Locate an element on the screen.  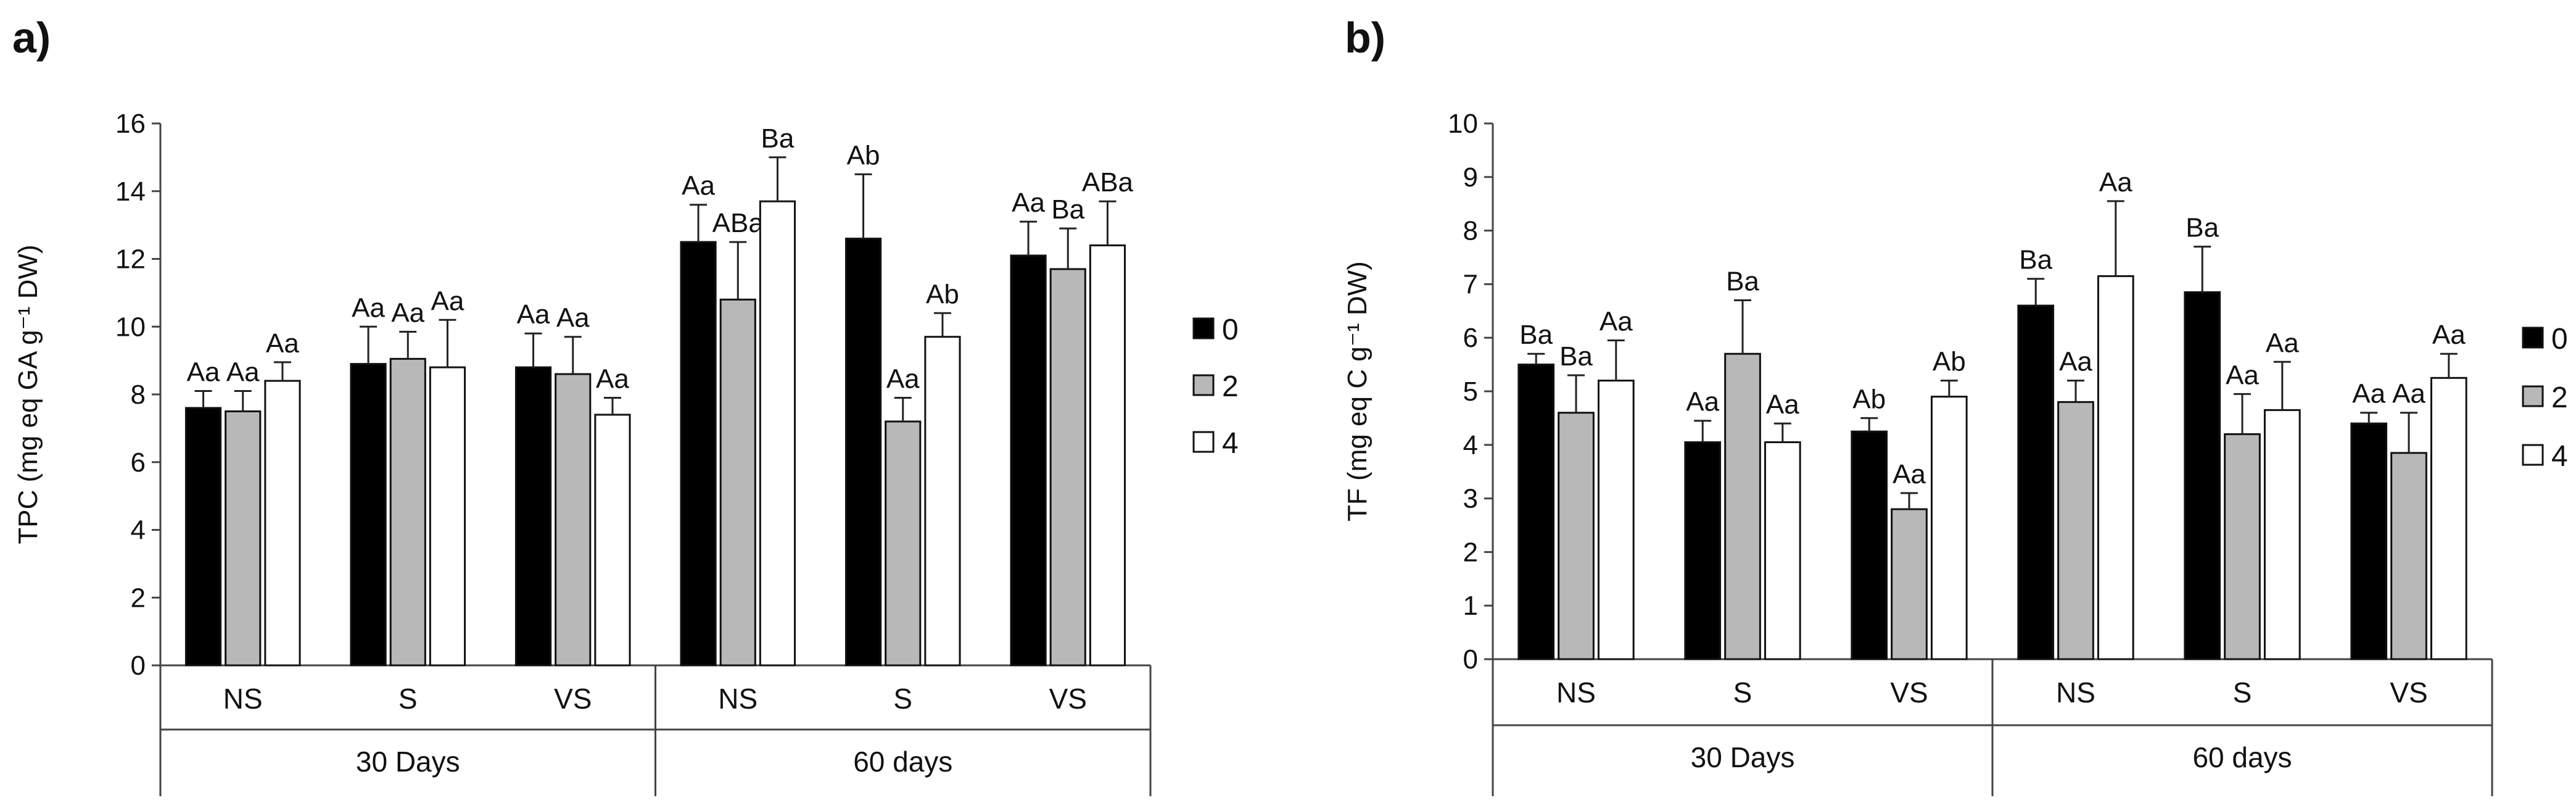
y-tick-label: 9 is located at coordinates (1470, 177).